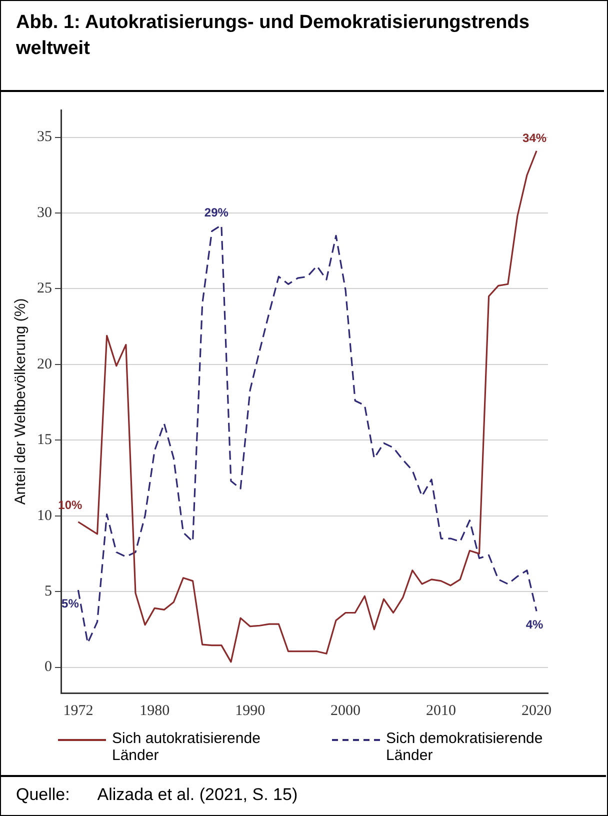  Describe the element at coordinates (155, 710) in the screenshot. I see `x-tick-label: 1980` at that location.